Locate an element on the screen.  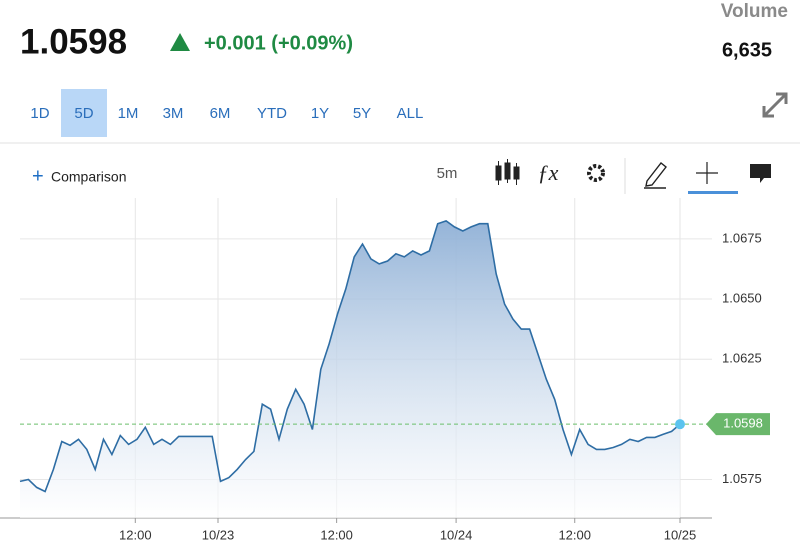
crosshair-icon is located at coordinates (707, 173).